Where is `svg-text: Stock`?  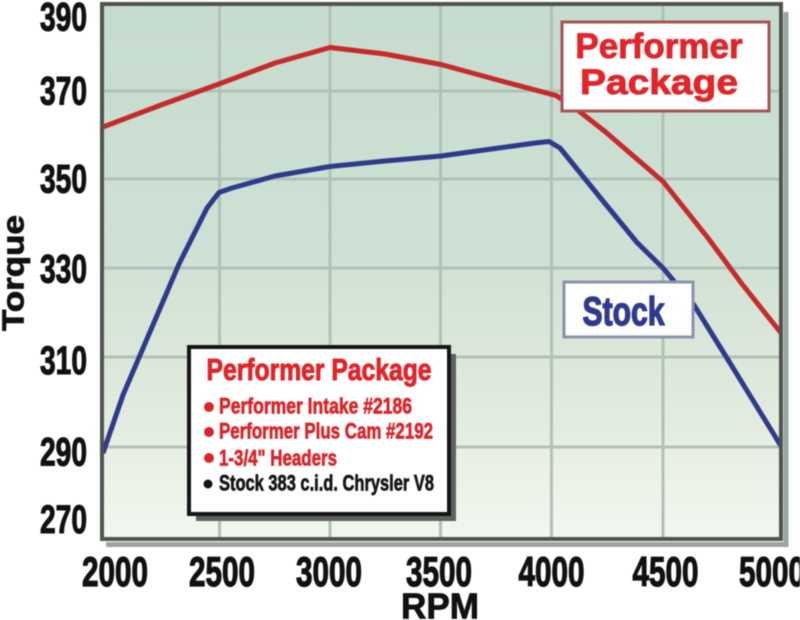
svg-text: Stock is located at coordinates (624, 312).